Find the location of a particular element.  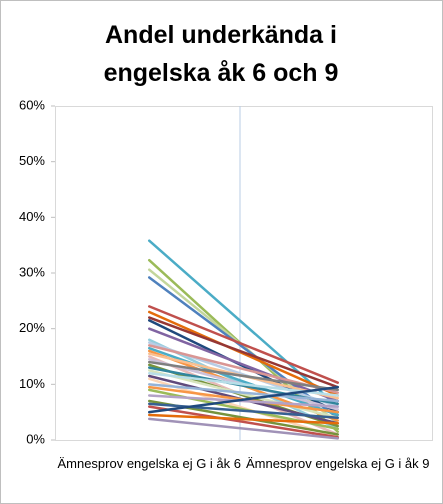

chart-title: Andel underkända i engelska åk 6 och 9 is located at coordinates (221, 54).